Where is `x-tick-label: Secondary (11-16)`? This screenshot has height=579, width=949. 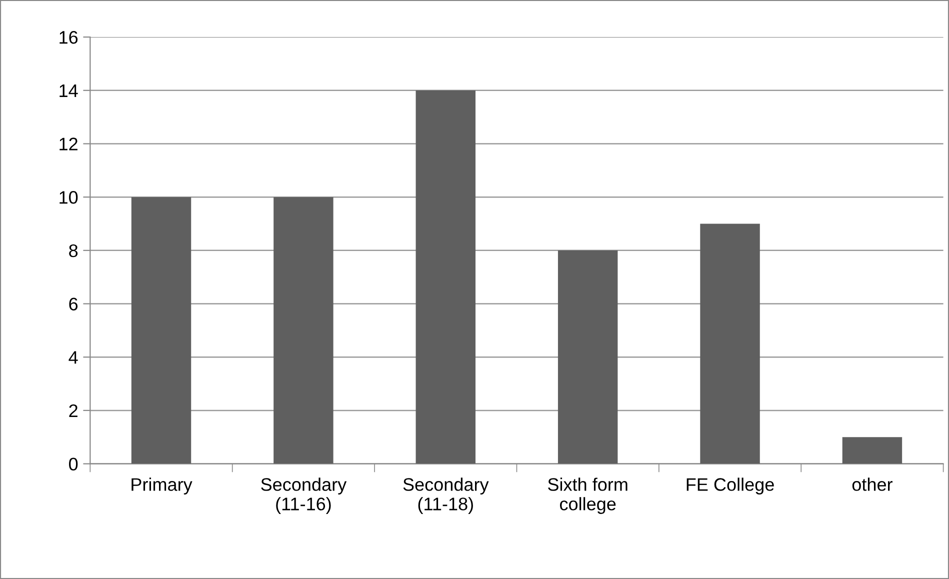 x-tick-label: Secondary (11-16) is located at coordinates (304, 496).